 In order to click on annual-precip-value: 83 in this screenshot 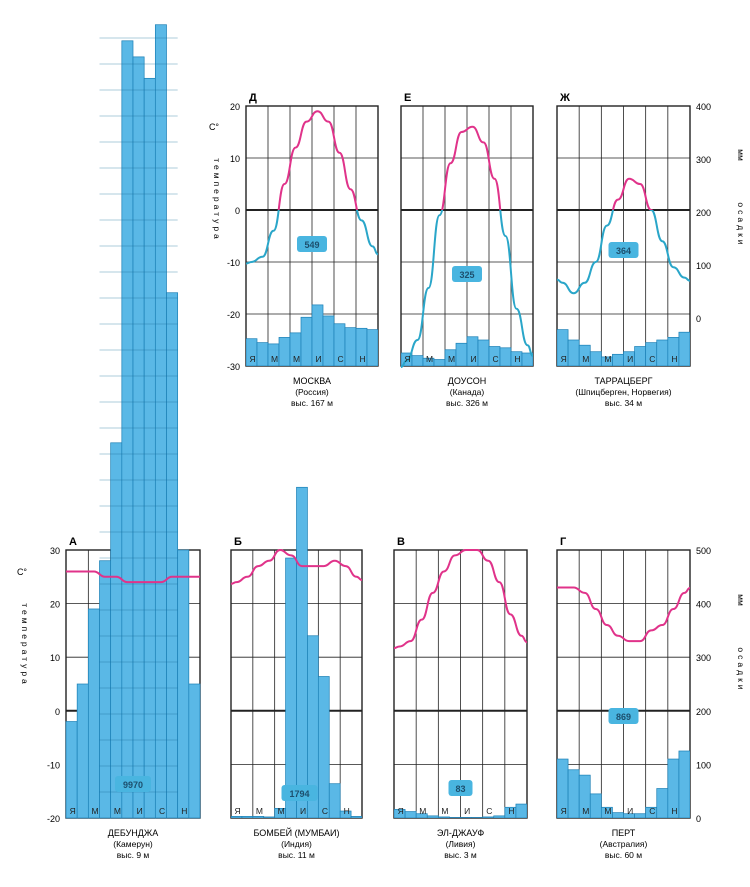, I will do `click(460, 789)`.